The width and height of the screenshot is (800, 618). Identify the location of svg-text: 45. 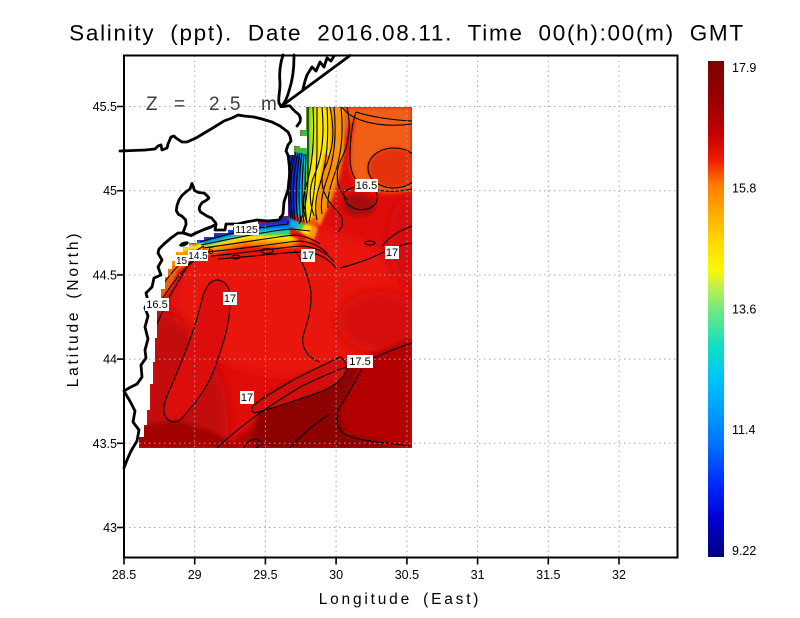
(110, 191).